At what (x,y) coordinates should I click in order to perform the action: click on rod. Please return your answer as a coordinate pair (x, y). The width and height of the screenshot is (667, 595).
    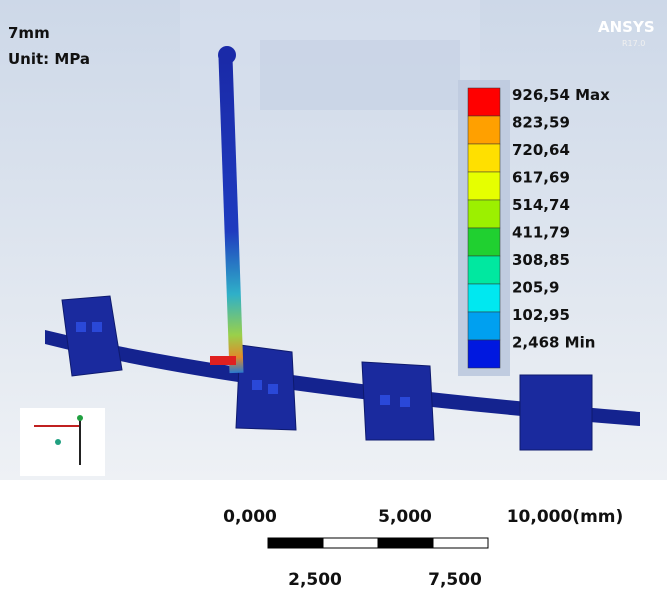
    Looking at the image, I should click on (231, 215).